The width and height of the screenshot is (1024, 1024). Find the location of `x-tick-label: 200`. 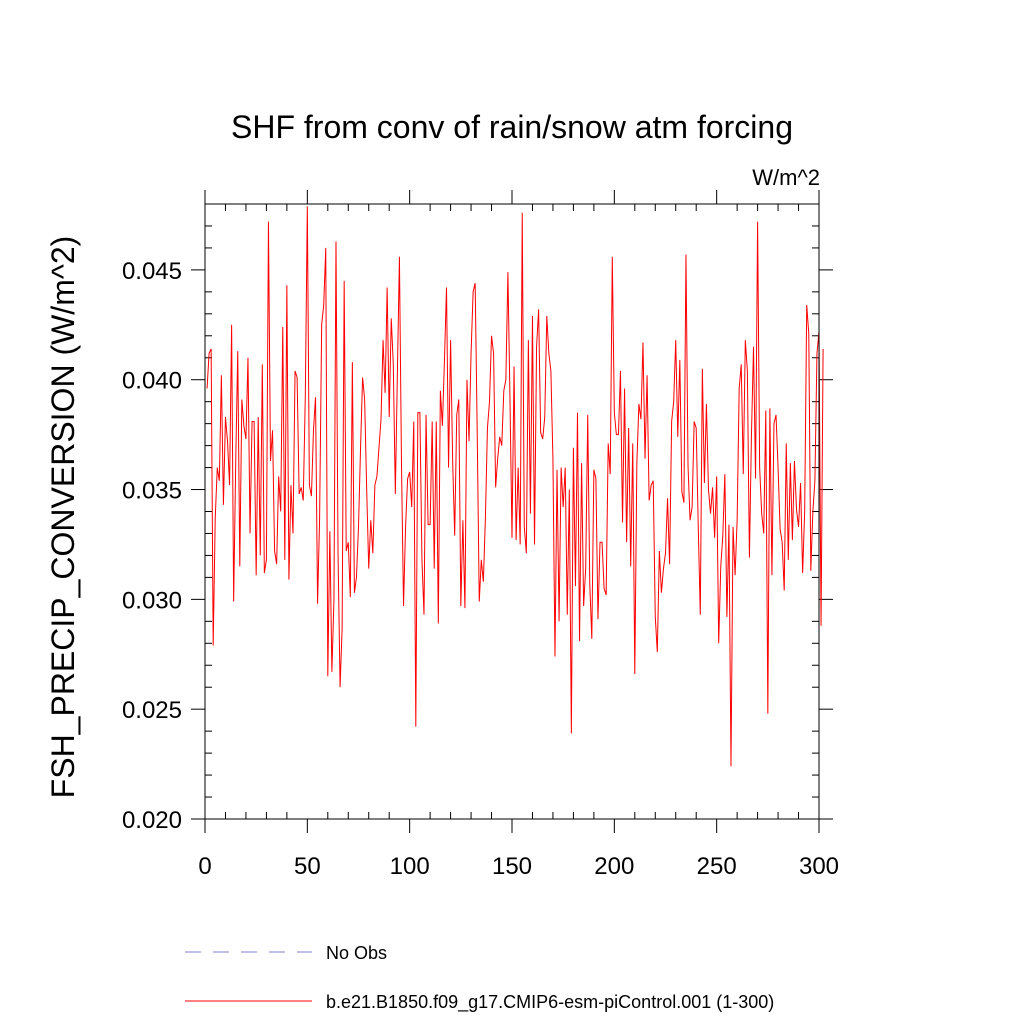

x-tick-label: 200 is located at coordinates (614, 866).